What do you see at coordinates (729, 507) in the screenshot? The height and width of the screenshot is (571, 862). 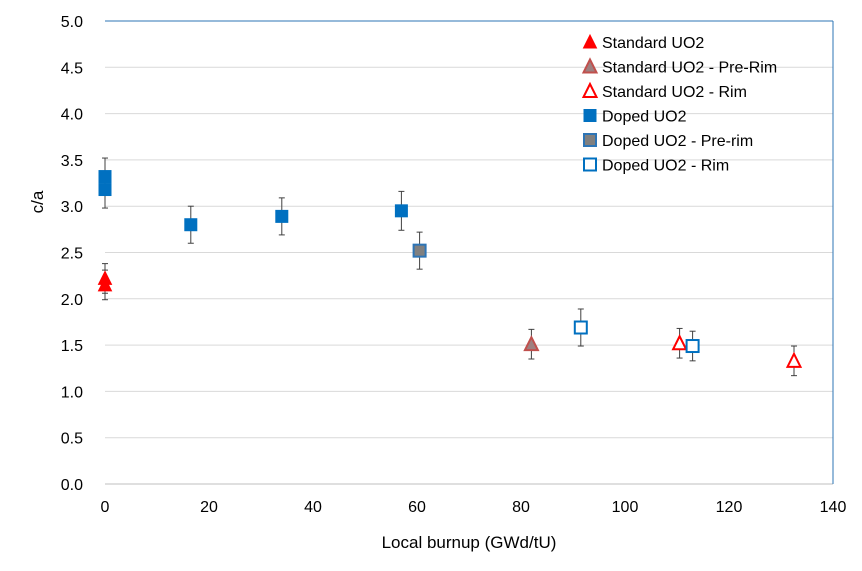 I see `x-tick-label: 120` at bounding box center [729, 507].